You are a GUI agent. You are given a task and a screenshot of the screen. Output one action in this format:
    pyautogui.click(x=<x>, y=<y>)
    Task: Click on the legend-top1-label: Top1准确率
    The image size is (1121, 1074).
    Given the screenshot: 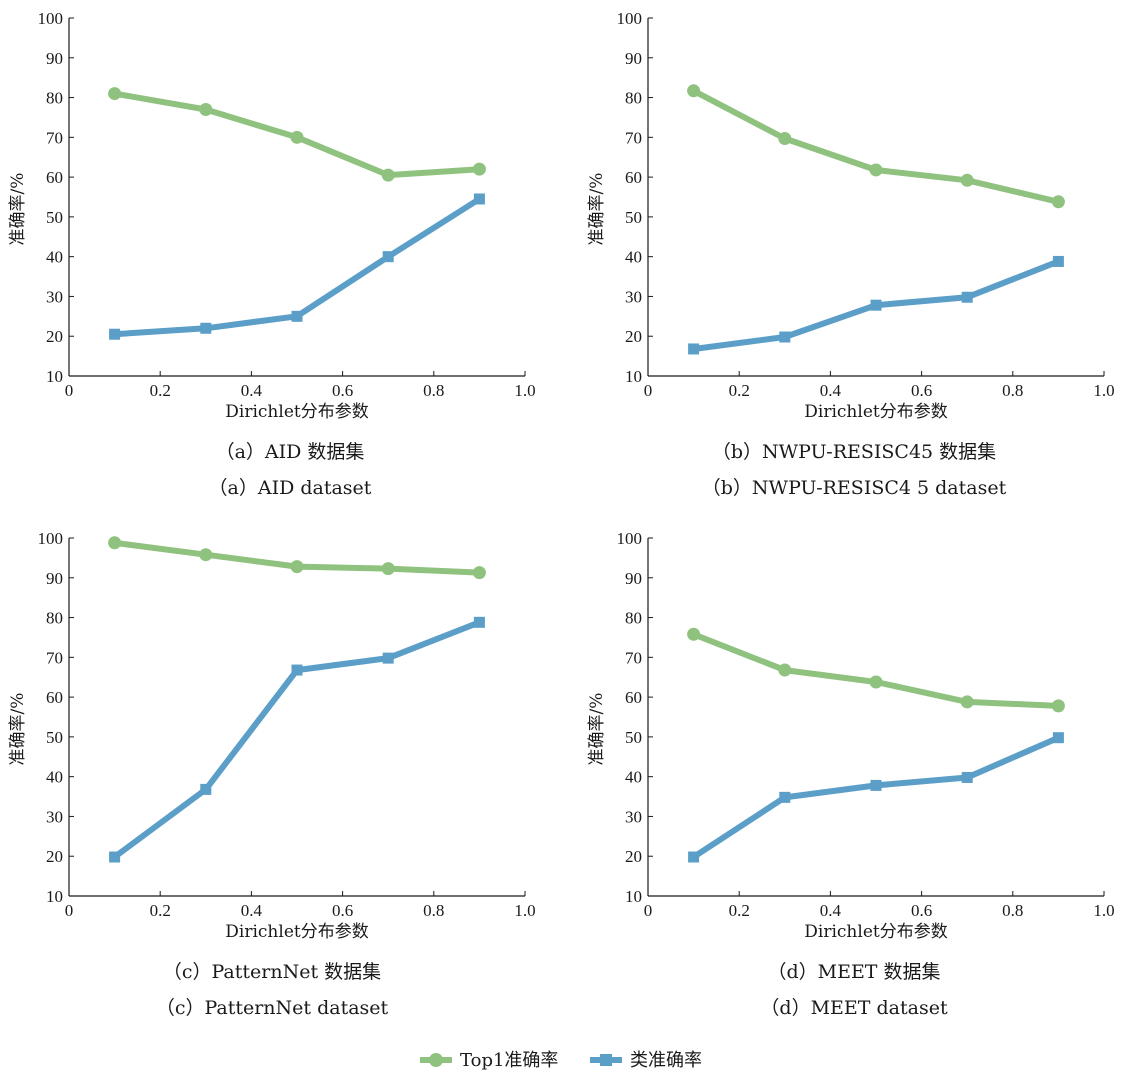 What is the action you would take?
    pyautogui.click(x=509, y=1060)
    